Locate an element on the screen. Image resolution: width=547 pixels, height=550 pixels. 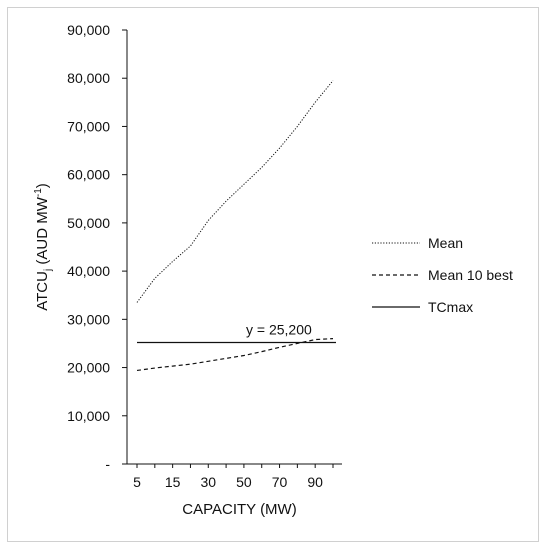
y-tick-label: 70,000 is located at coordinates (88, 126).